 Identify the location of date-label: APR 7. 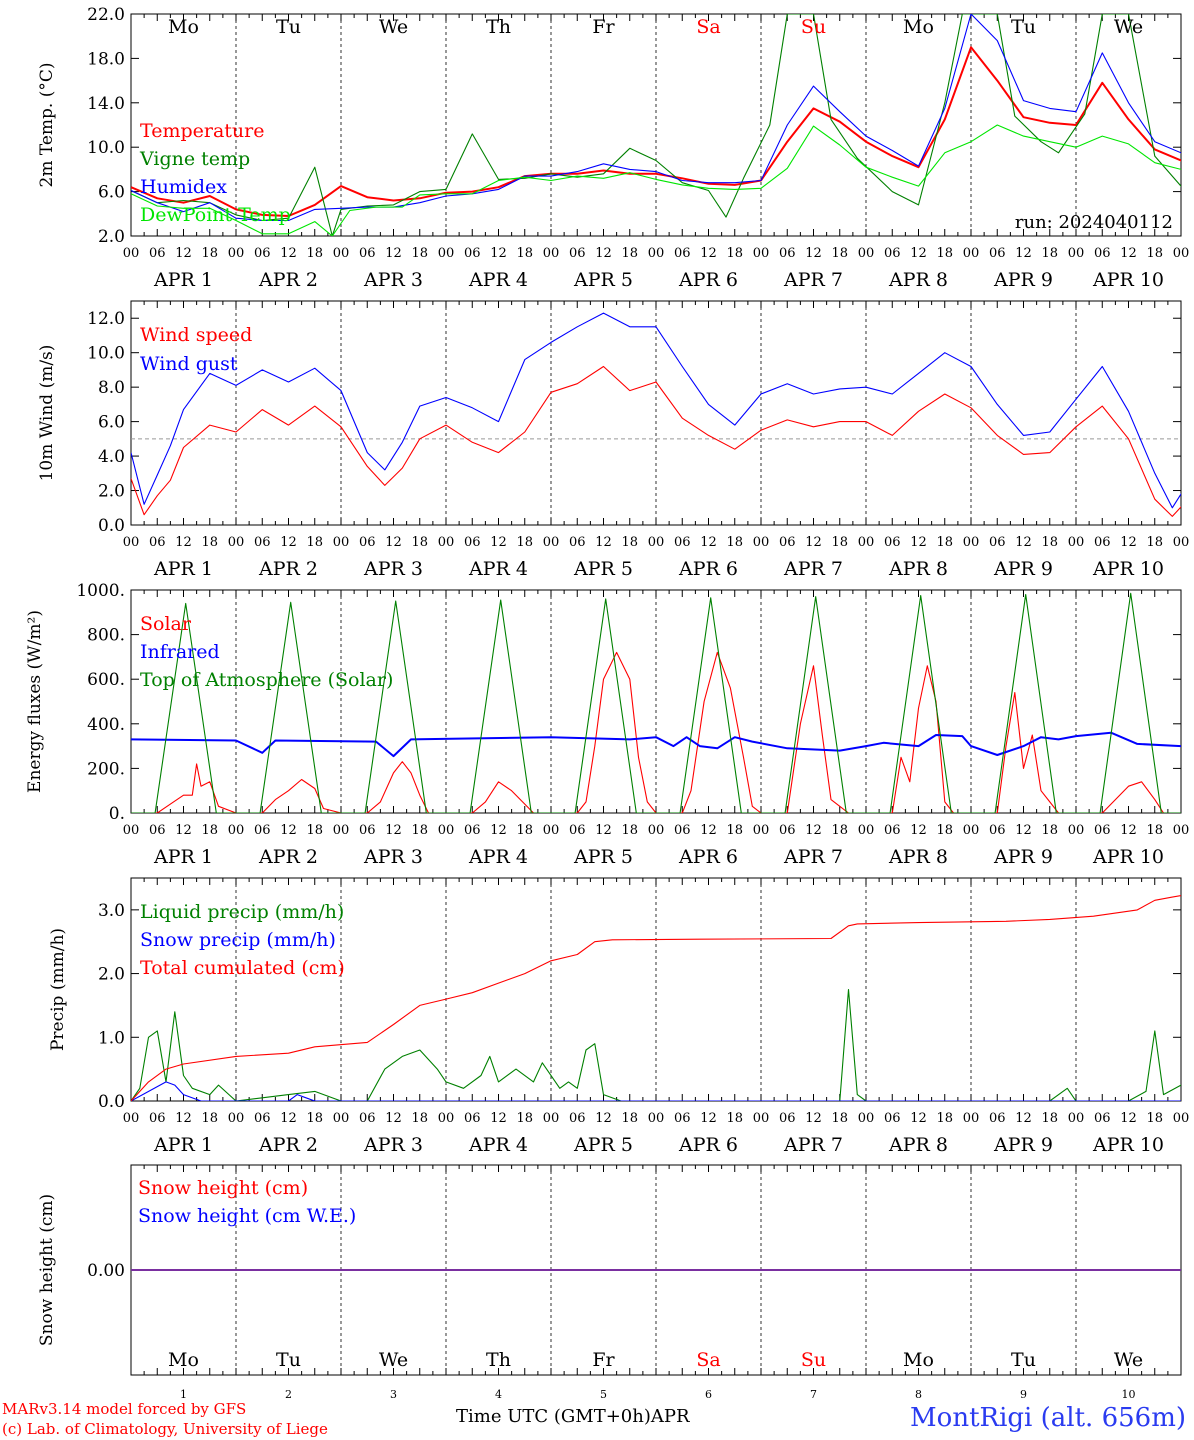
(813, 280).